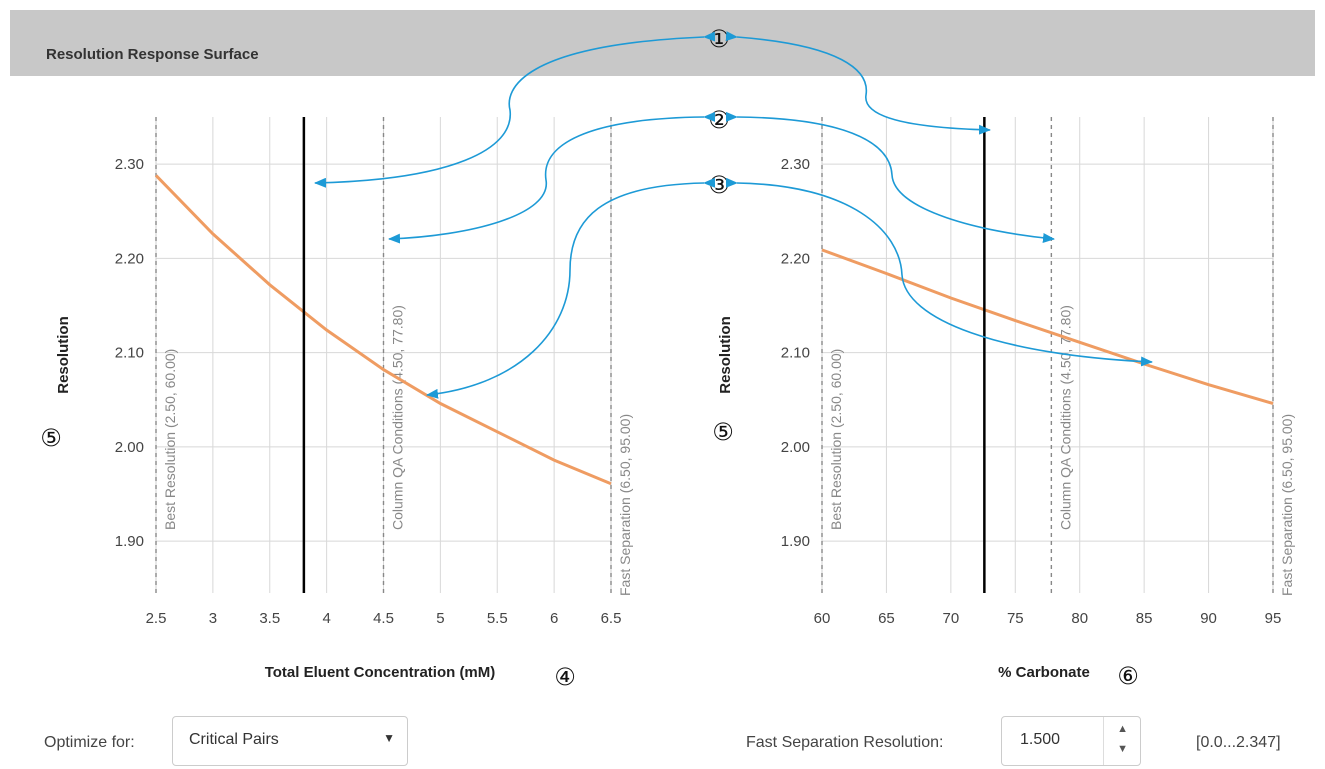 This screenshot has height=769, width=1325. I want to click on callout-5-right: ⑤, so click(723, 432).